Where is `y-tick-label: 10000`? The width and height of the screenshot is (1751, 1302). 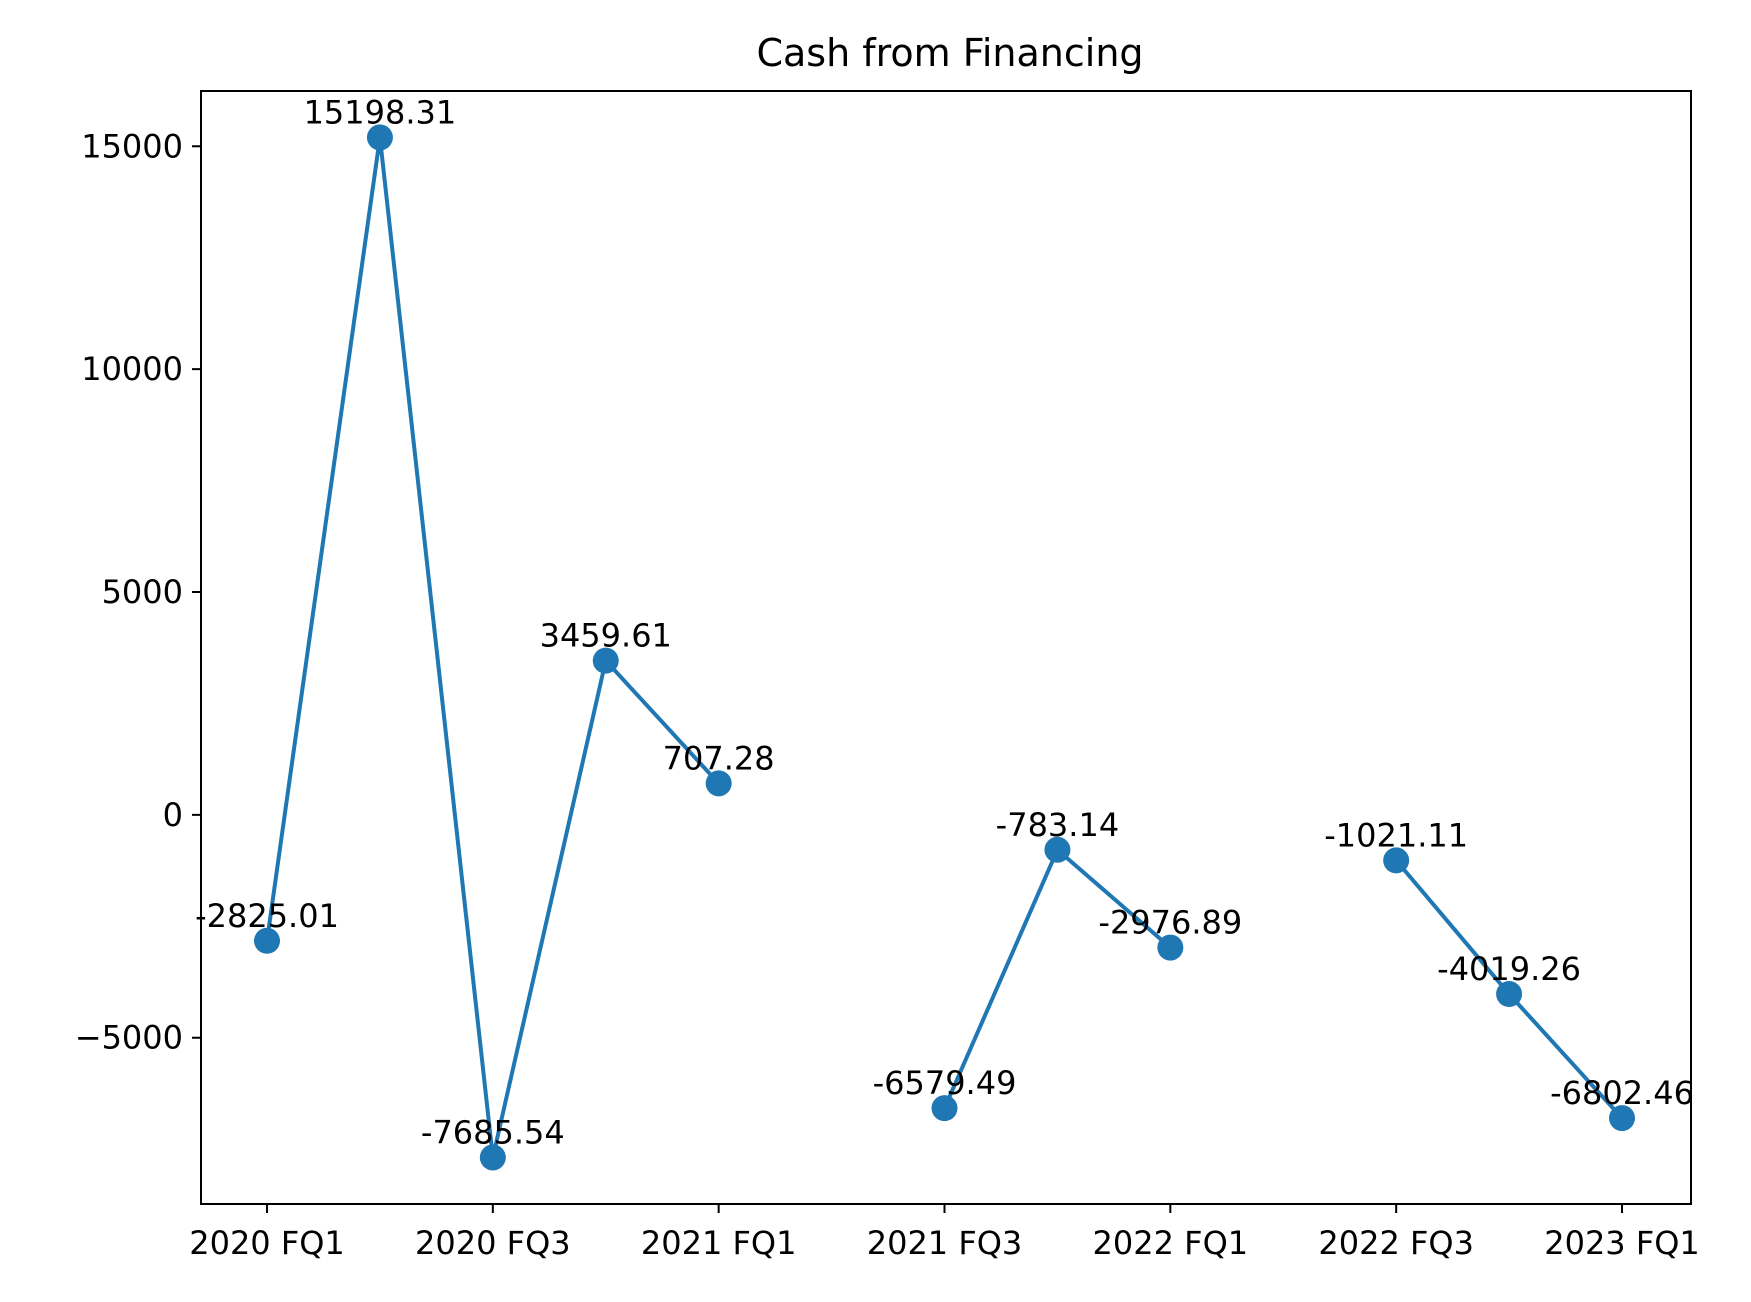
y-tick-label: 10000 is located at coordinates (132, 369).